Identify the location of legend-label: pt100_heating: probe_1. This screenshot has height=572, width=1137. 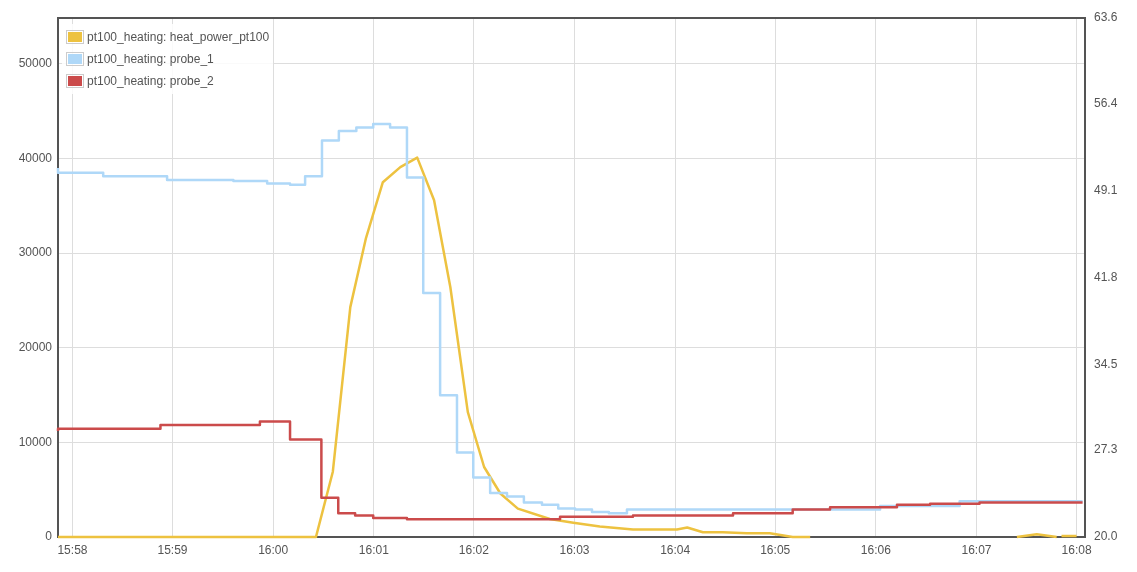
(150, 59).